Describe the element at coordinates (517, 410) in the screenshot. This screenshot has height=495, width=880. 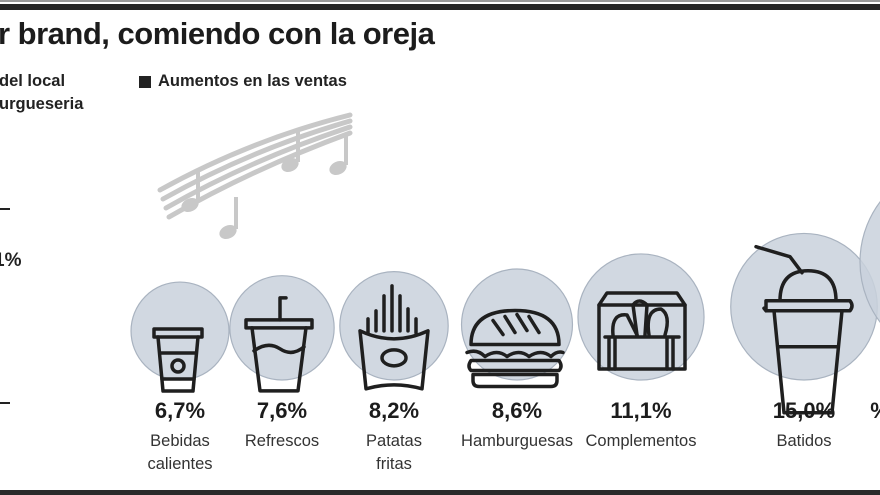
I see `value-label: 8,6%` at that location.